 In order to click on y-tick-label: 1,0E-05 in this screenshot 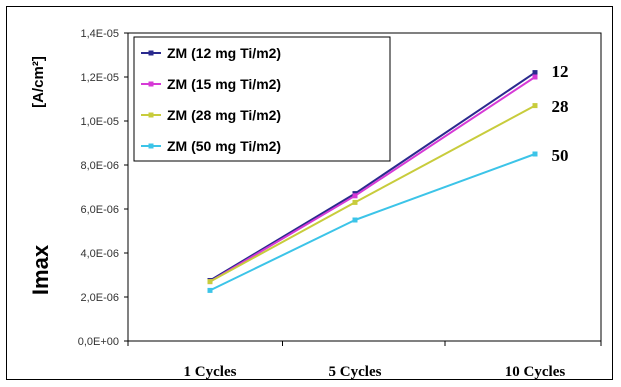, I will do `click(99, 122)`.